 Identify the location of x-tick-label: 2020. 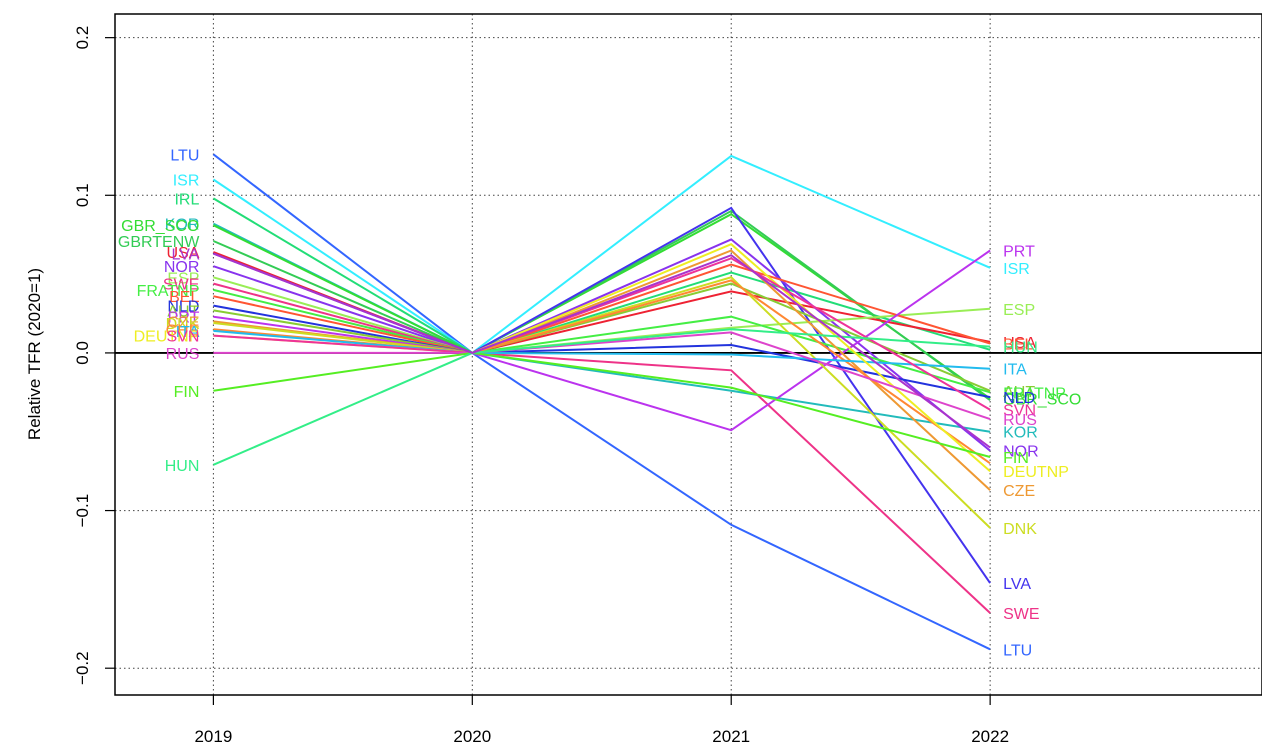
(472, 735).